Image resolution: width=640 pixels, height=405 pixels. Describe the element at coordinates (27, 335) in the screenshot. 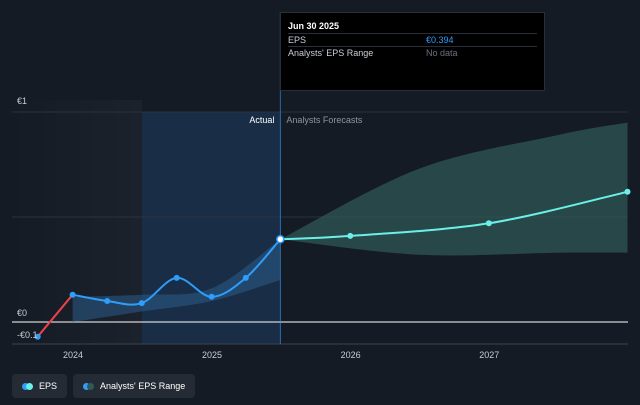

I see `y-tick-label-2: -€0.1` at that location.